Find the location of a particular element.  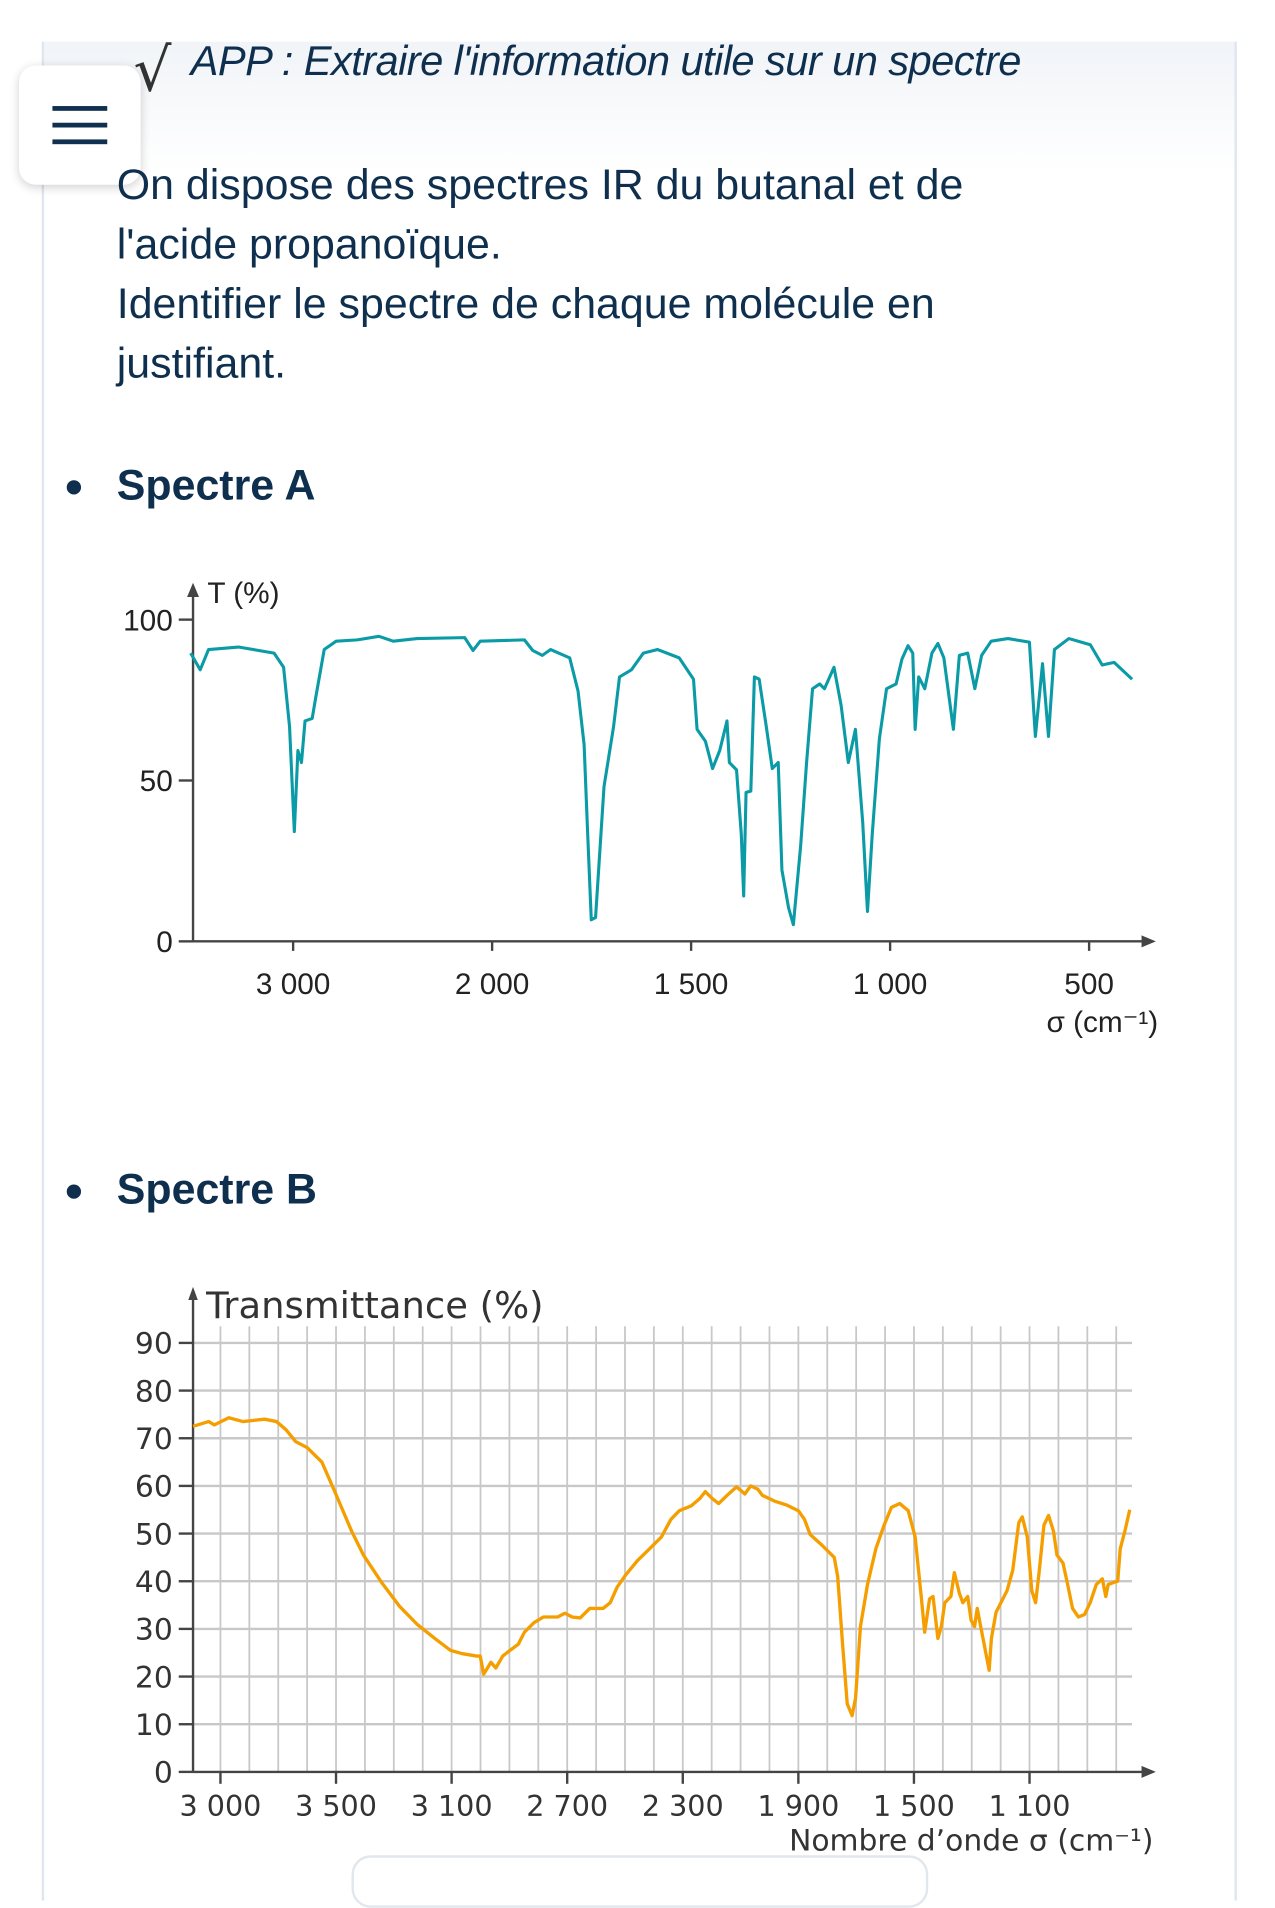

x-tick-label: 500 is located at coordinates (1089, 984).